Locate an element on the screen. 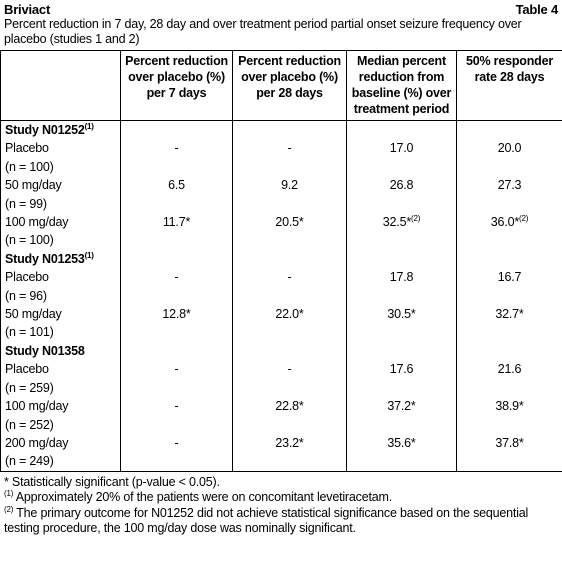  table-number: Table 4 is located at coordinates (537, 9).